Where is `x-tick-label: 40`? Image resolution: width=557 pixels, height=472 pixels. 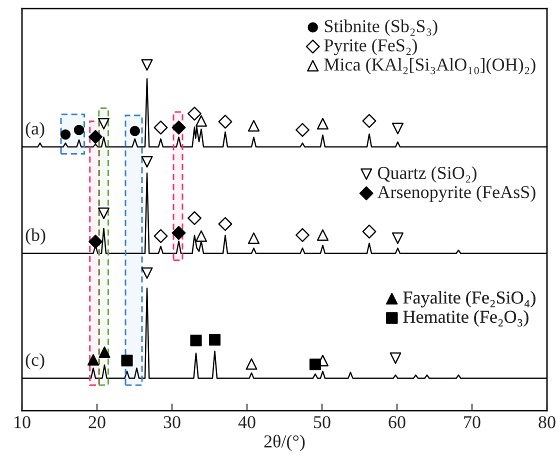
x-tick-label: 40 is located at coordinates (247, 422).